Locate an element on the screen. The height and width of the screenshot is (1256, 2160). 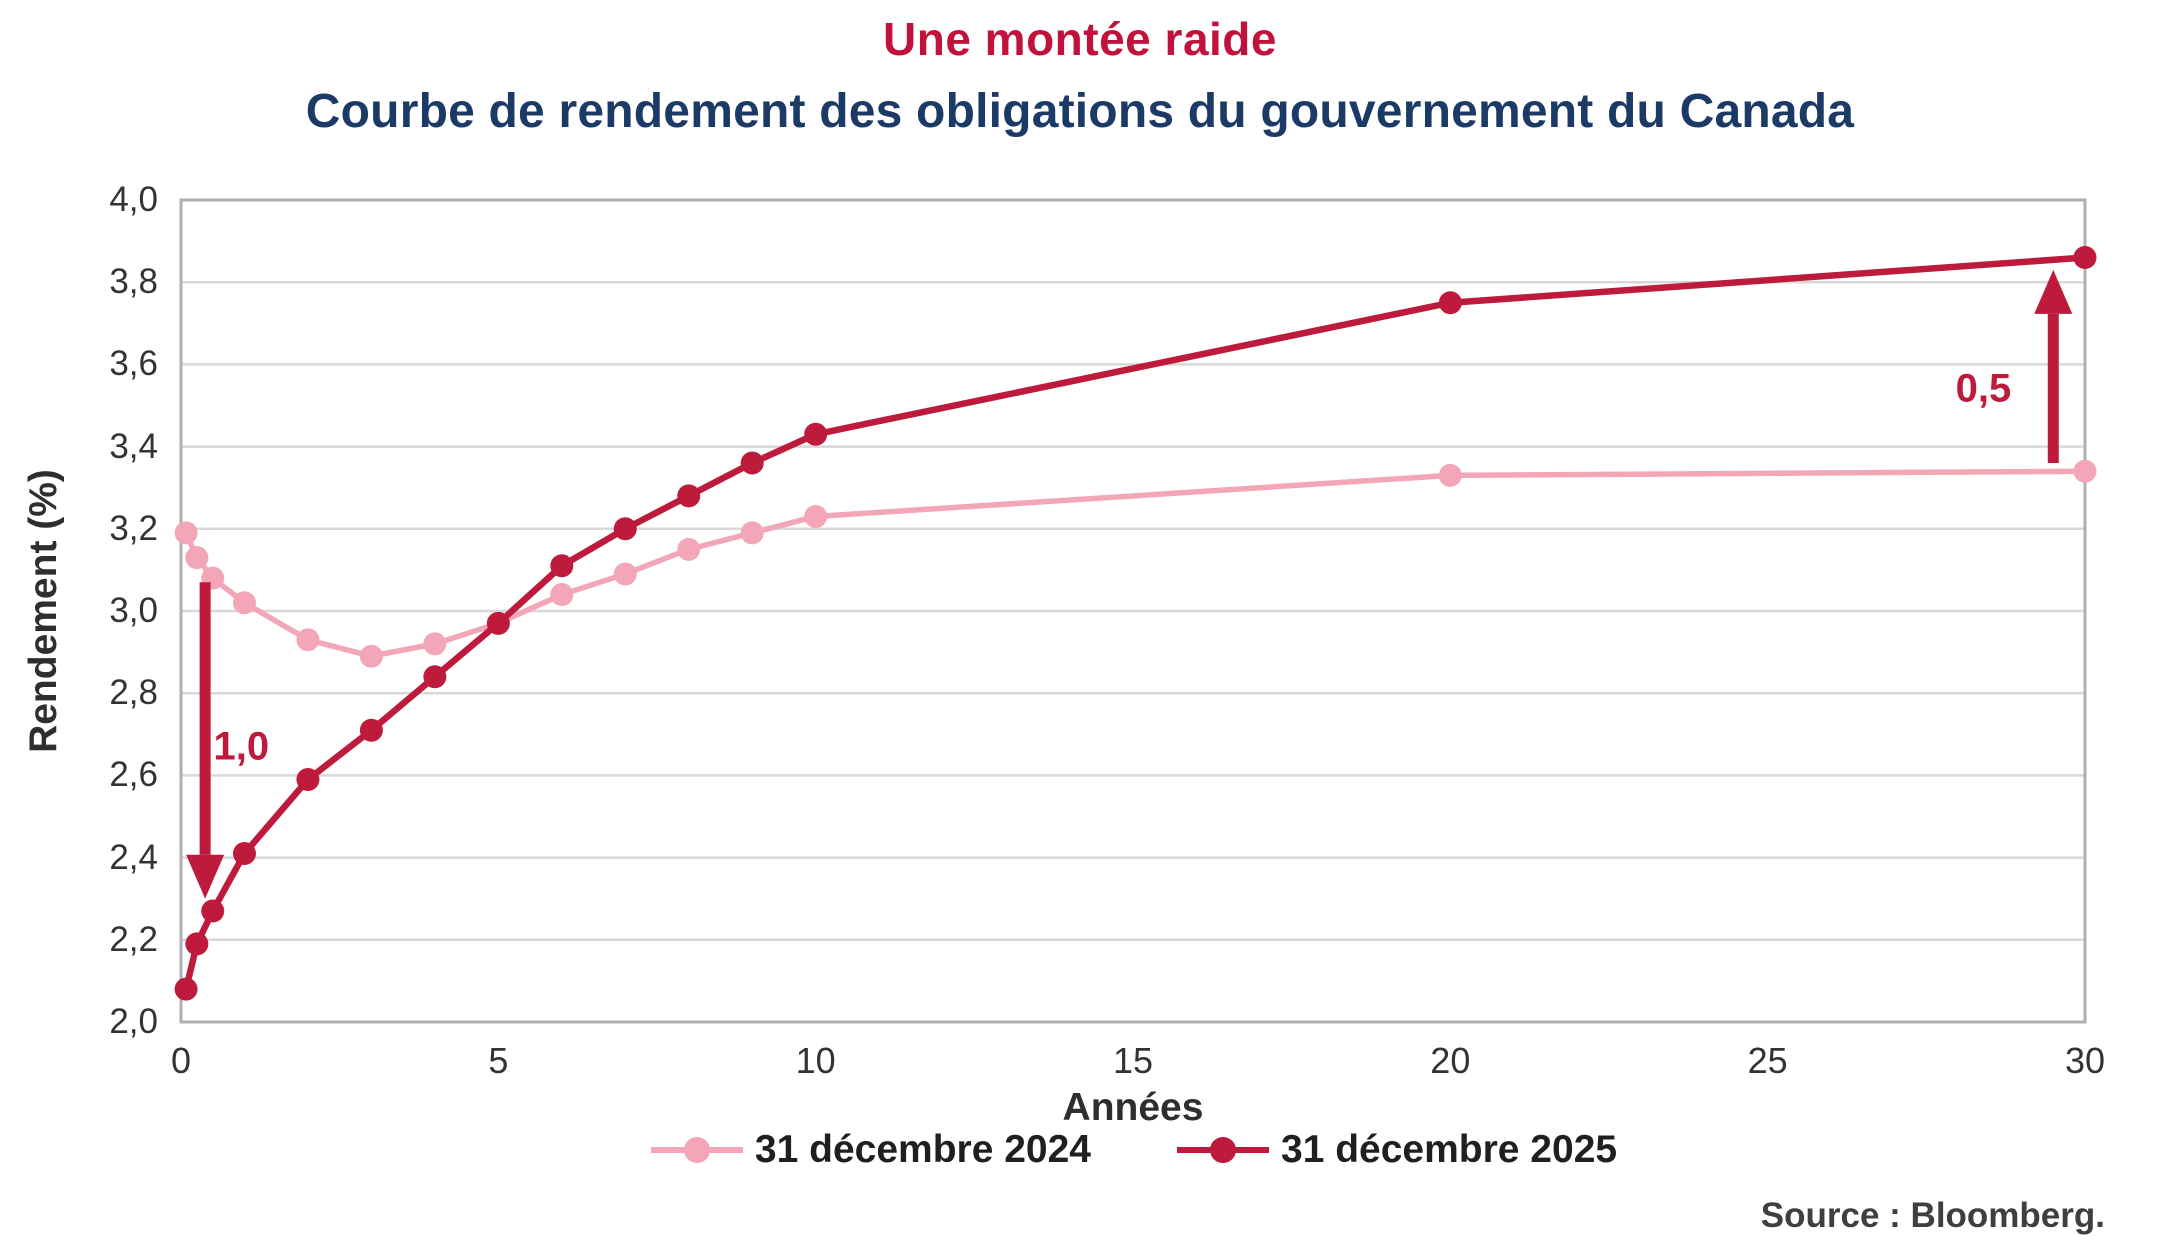
y-tick-label: 2,0 is located at coordinates (133, 1021).